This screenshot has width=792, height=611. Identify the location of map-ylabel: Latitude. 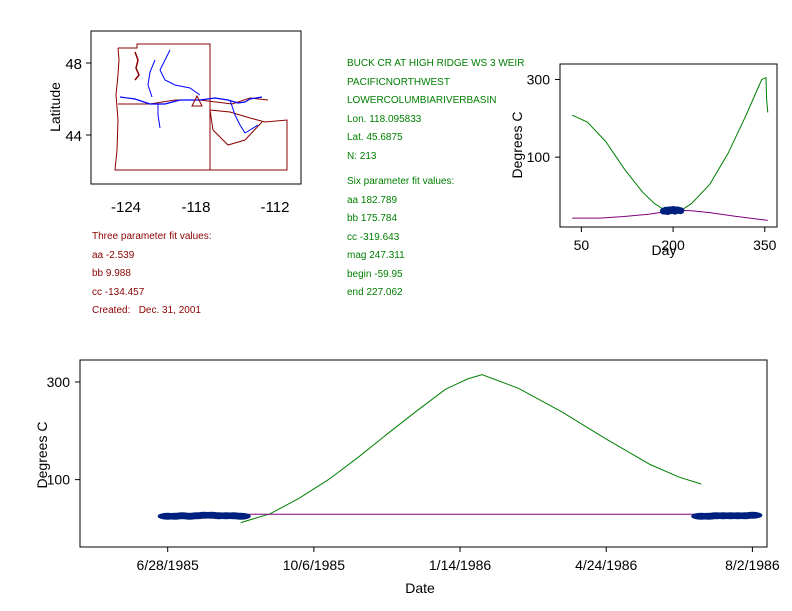
(55, 107).